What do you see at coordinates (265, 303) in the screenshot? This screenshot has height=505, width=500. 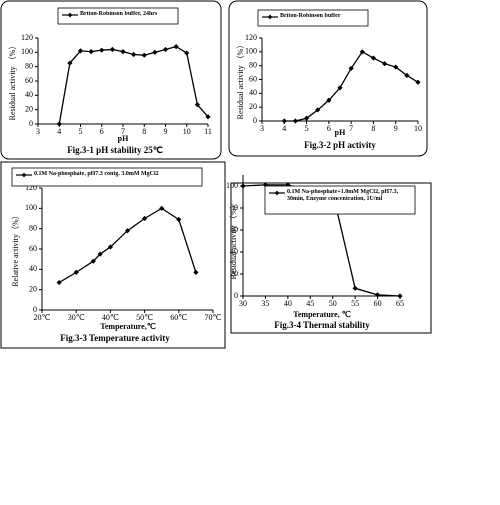 I see `x-tick-label: 35` at bounding box center [265, 303].